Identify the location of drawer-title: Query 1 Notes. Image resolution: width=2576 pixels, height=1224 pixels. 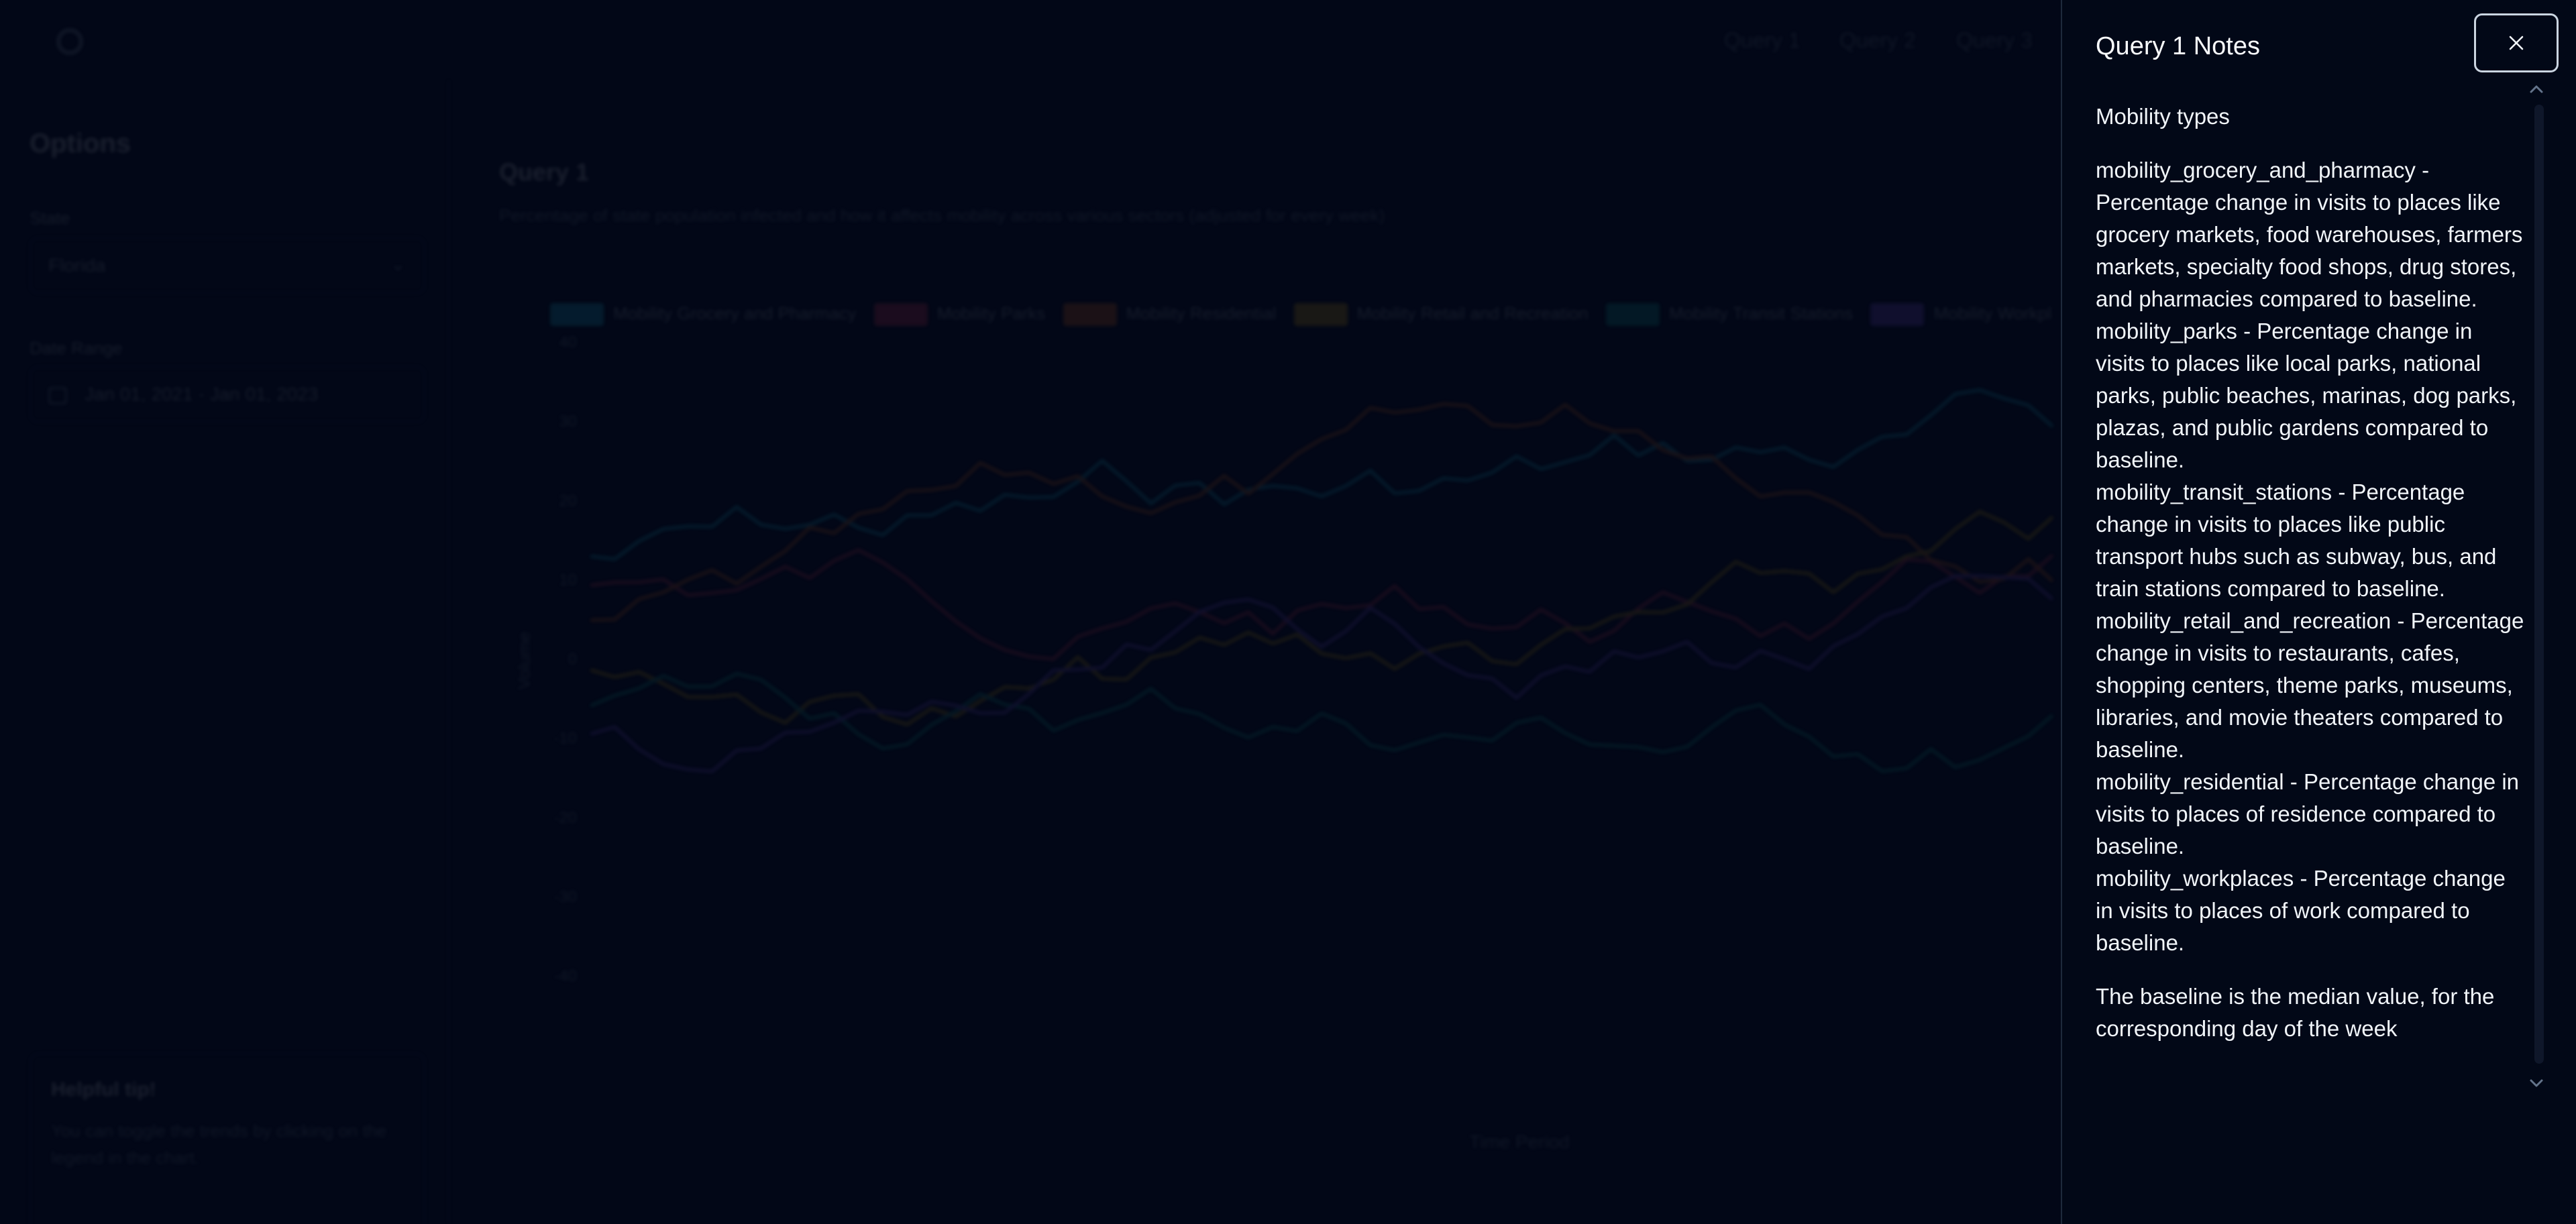
(2178, 46).